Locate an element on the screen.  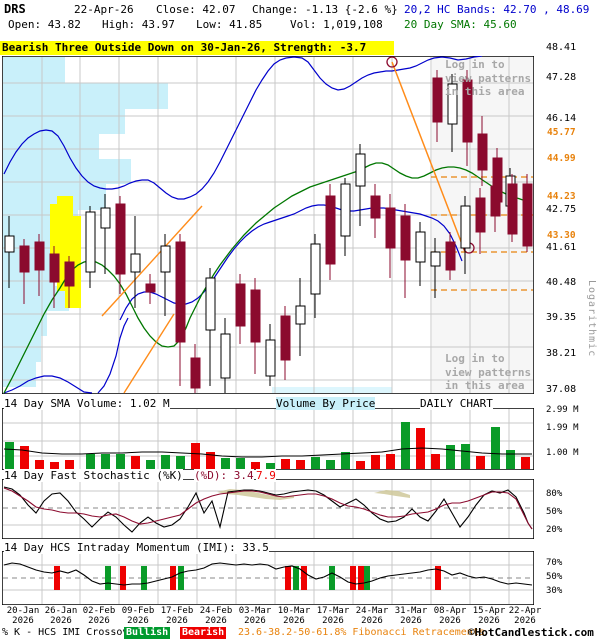
imi-panel-title: 14 Day HCS Intraday Momentum (IMI): 33.5 is located at coordinates (136, 547).